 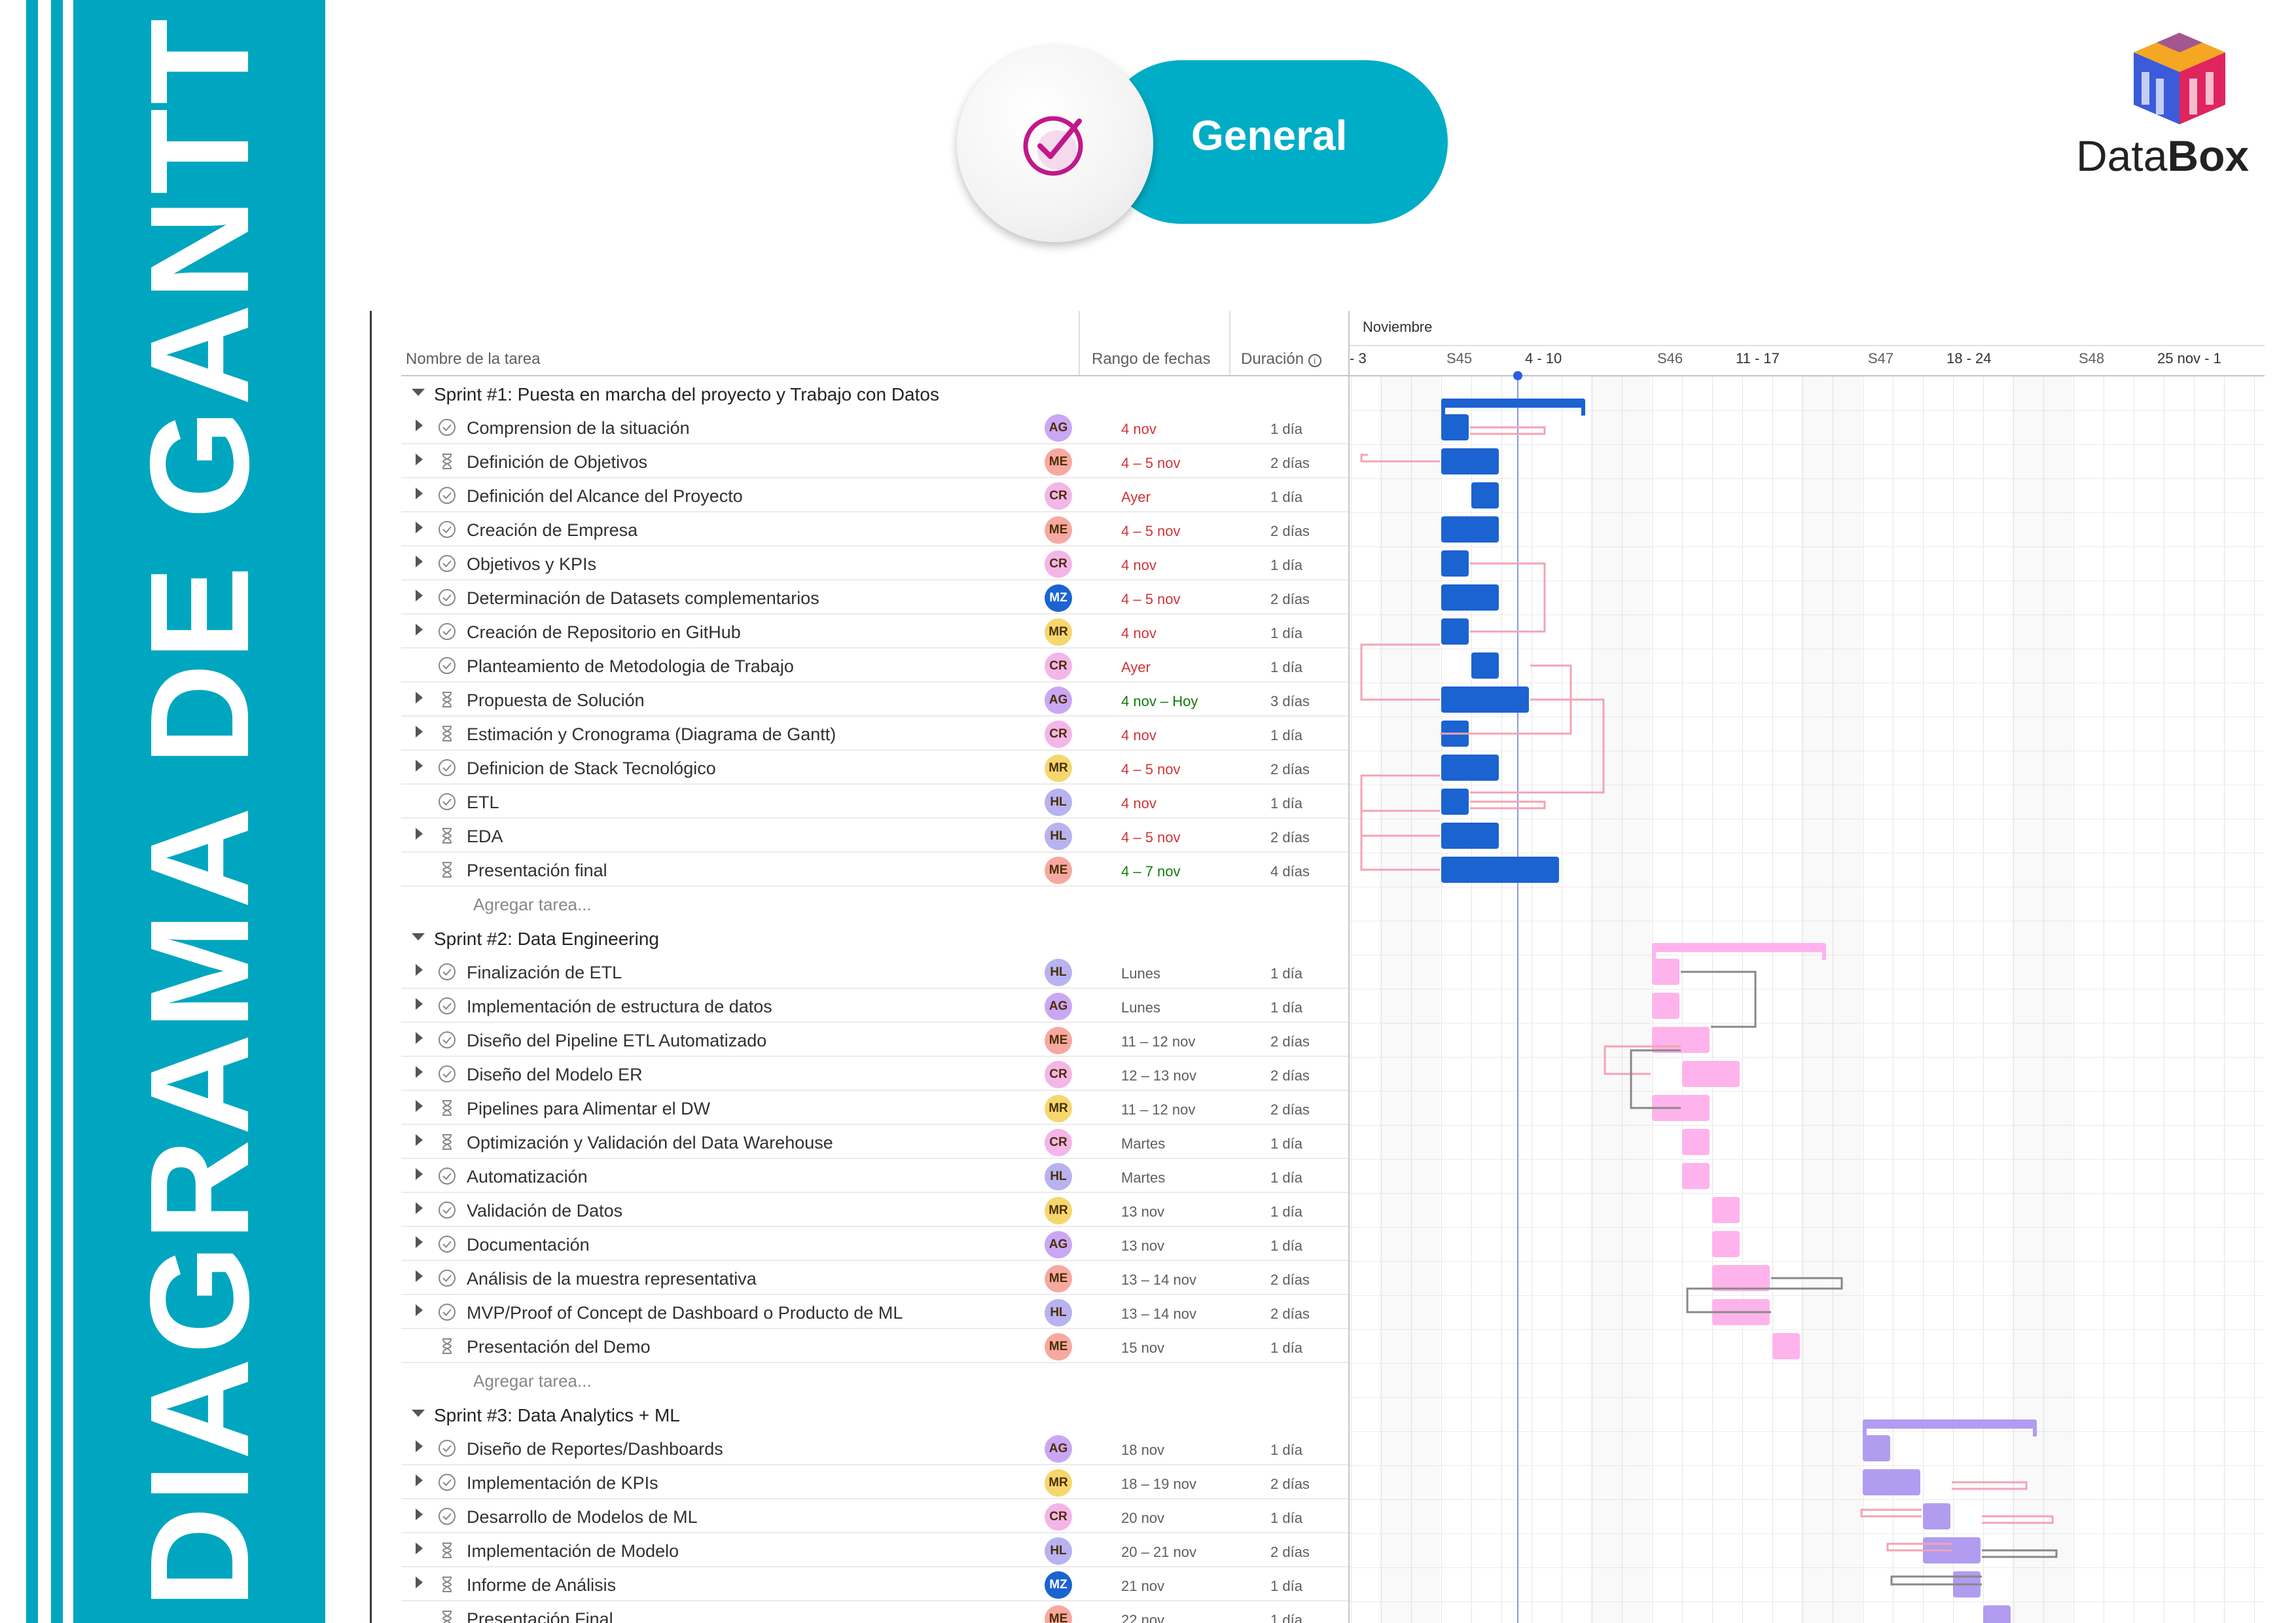 What do you see at coordinates (556, 700) in the screenshot?
I see `task-name: Propuesta de Solución` at bounding box center [556, 700].